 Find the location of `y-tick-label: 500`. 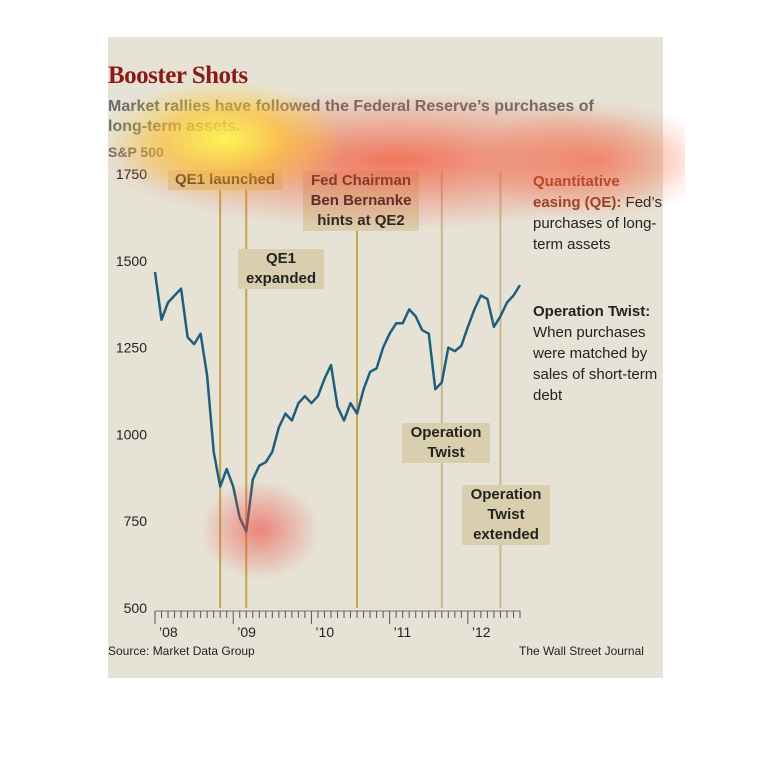

y-tick-label: 500 is located at coordinates (136, 608).